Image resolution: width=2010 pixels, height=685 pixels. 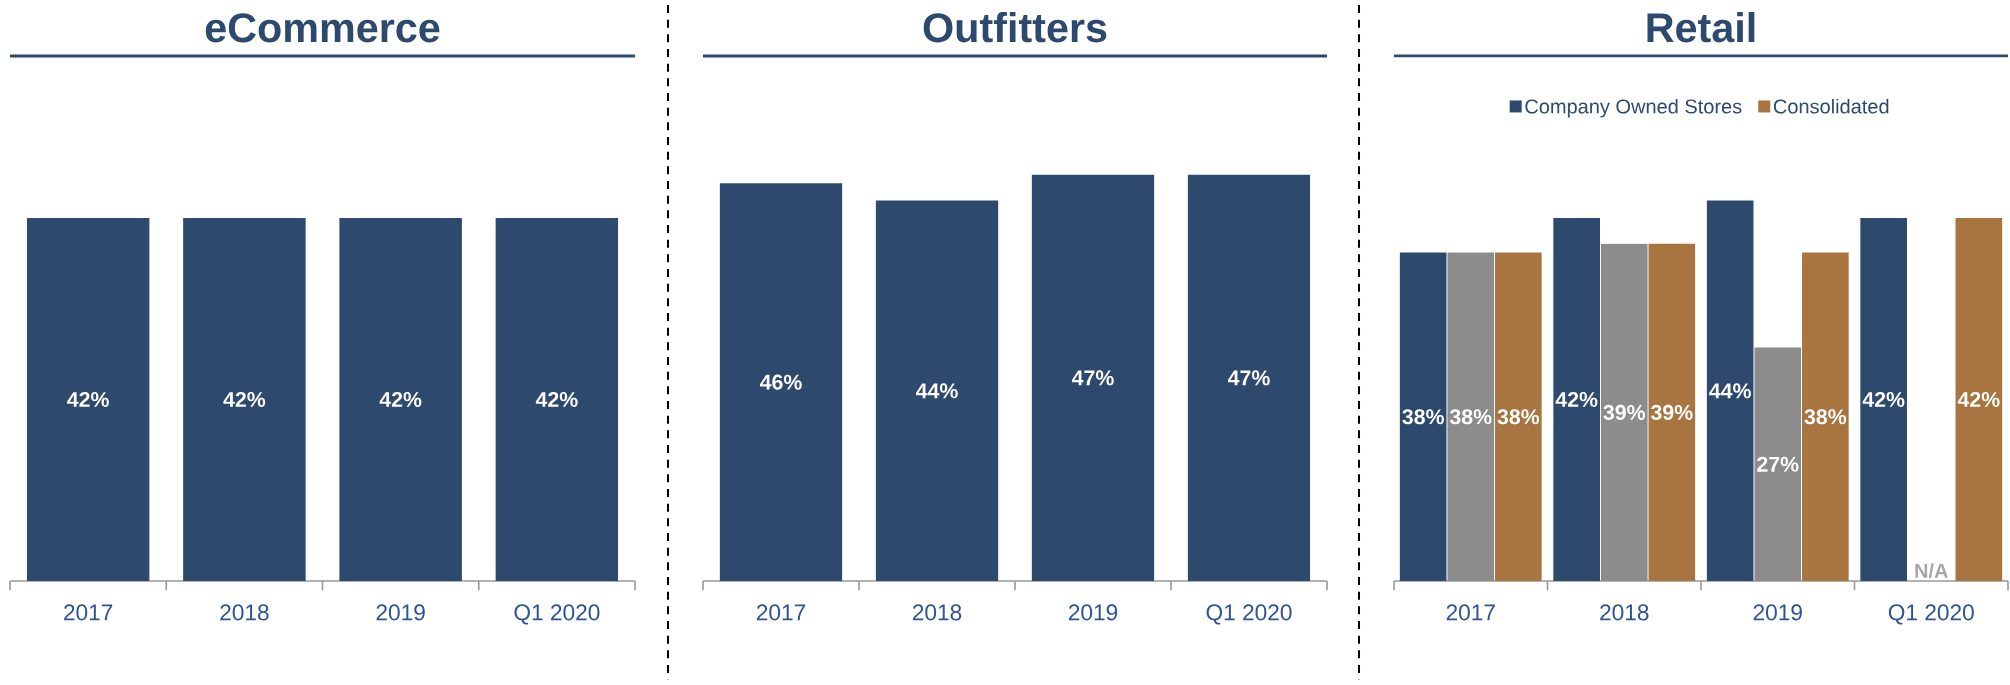 I want to click on text: N/A, so click(x=1931, y=571).